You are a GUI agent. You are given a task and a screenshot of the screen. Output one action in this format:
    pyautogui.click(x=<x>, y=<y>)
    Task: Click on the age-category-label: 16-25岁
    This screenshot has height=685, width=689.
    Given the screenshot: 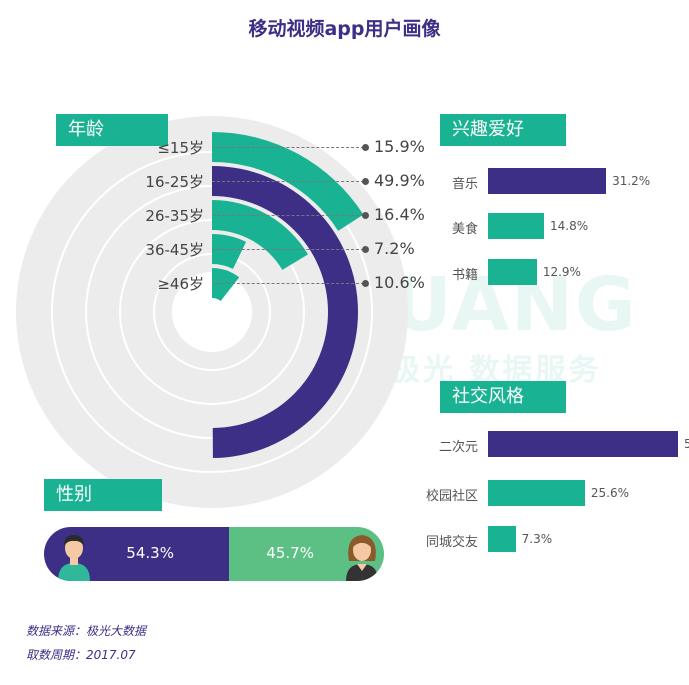 What is the action you would take?
    pyautogui.click(x=174, y=182)
    